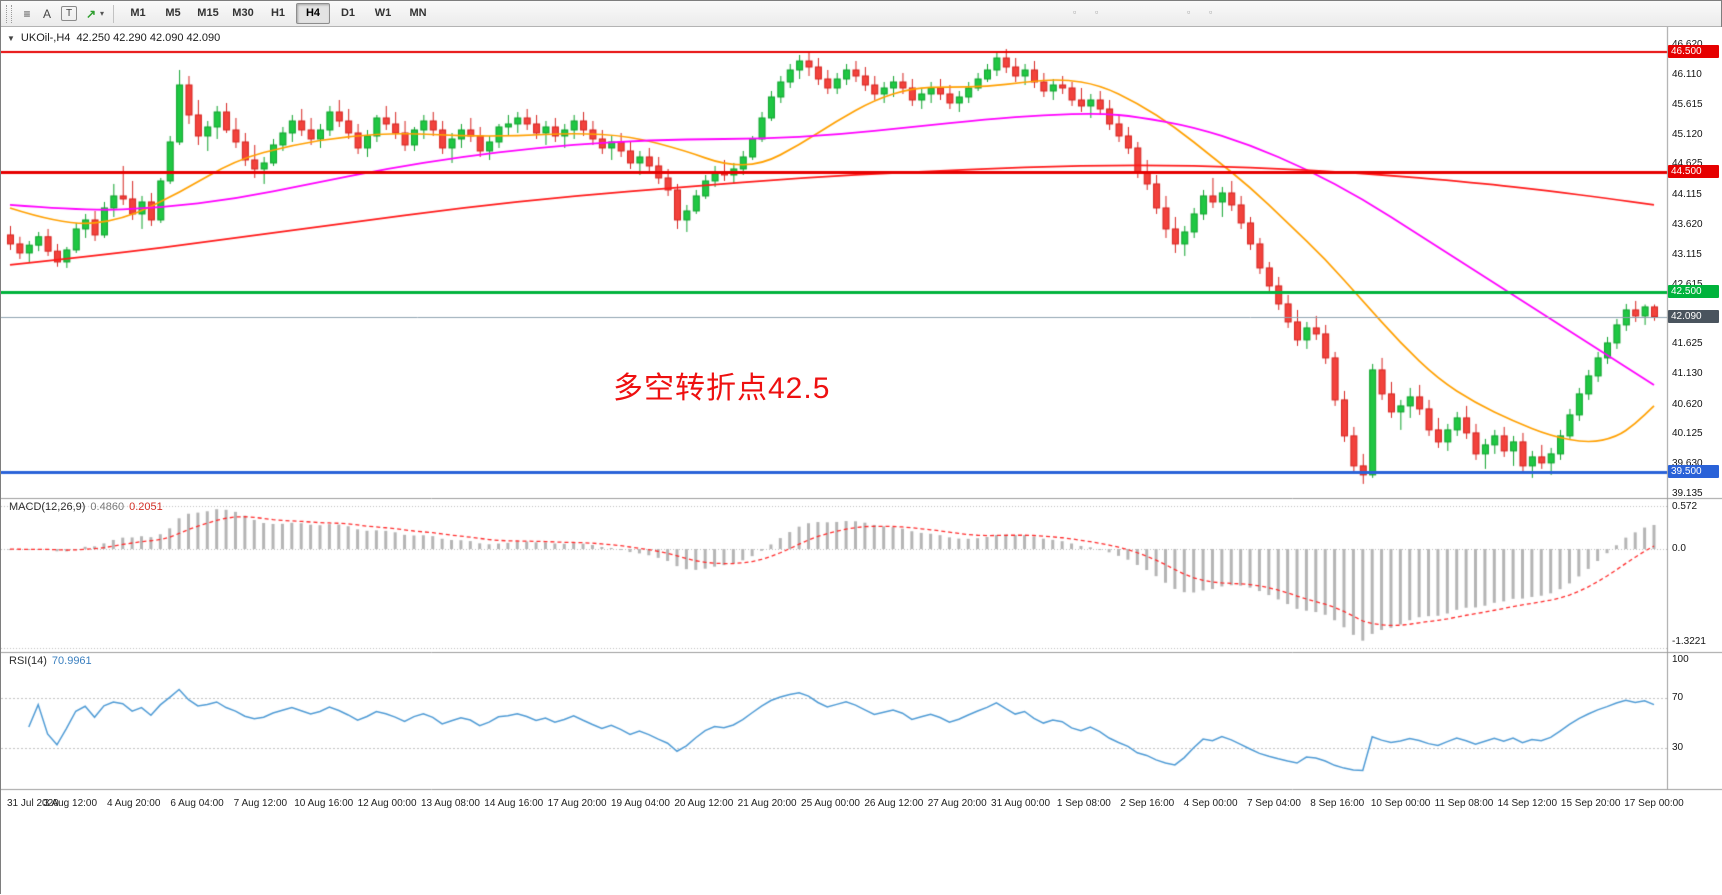 The image size is (1722, 895). I want to click on chart-annotation-text: 多空转折点42.5, so click(722, 388).